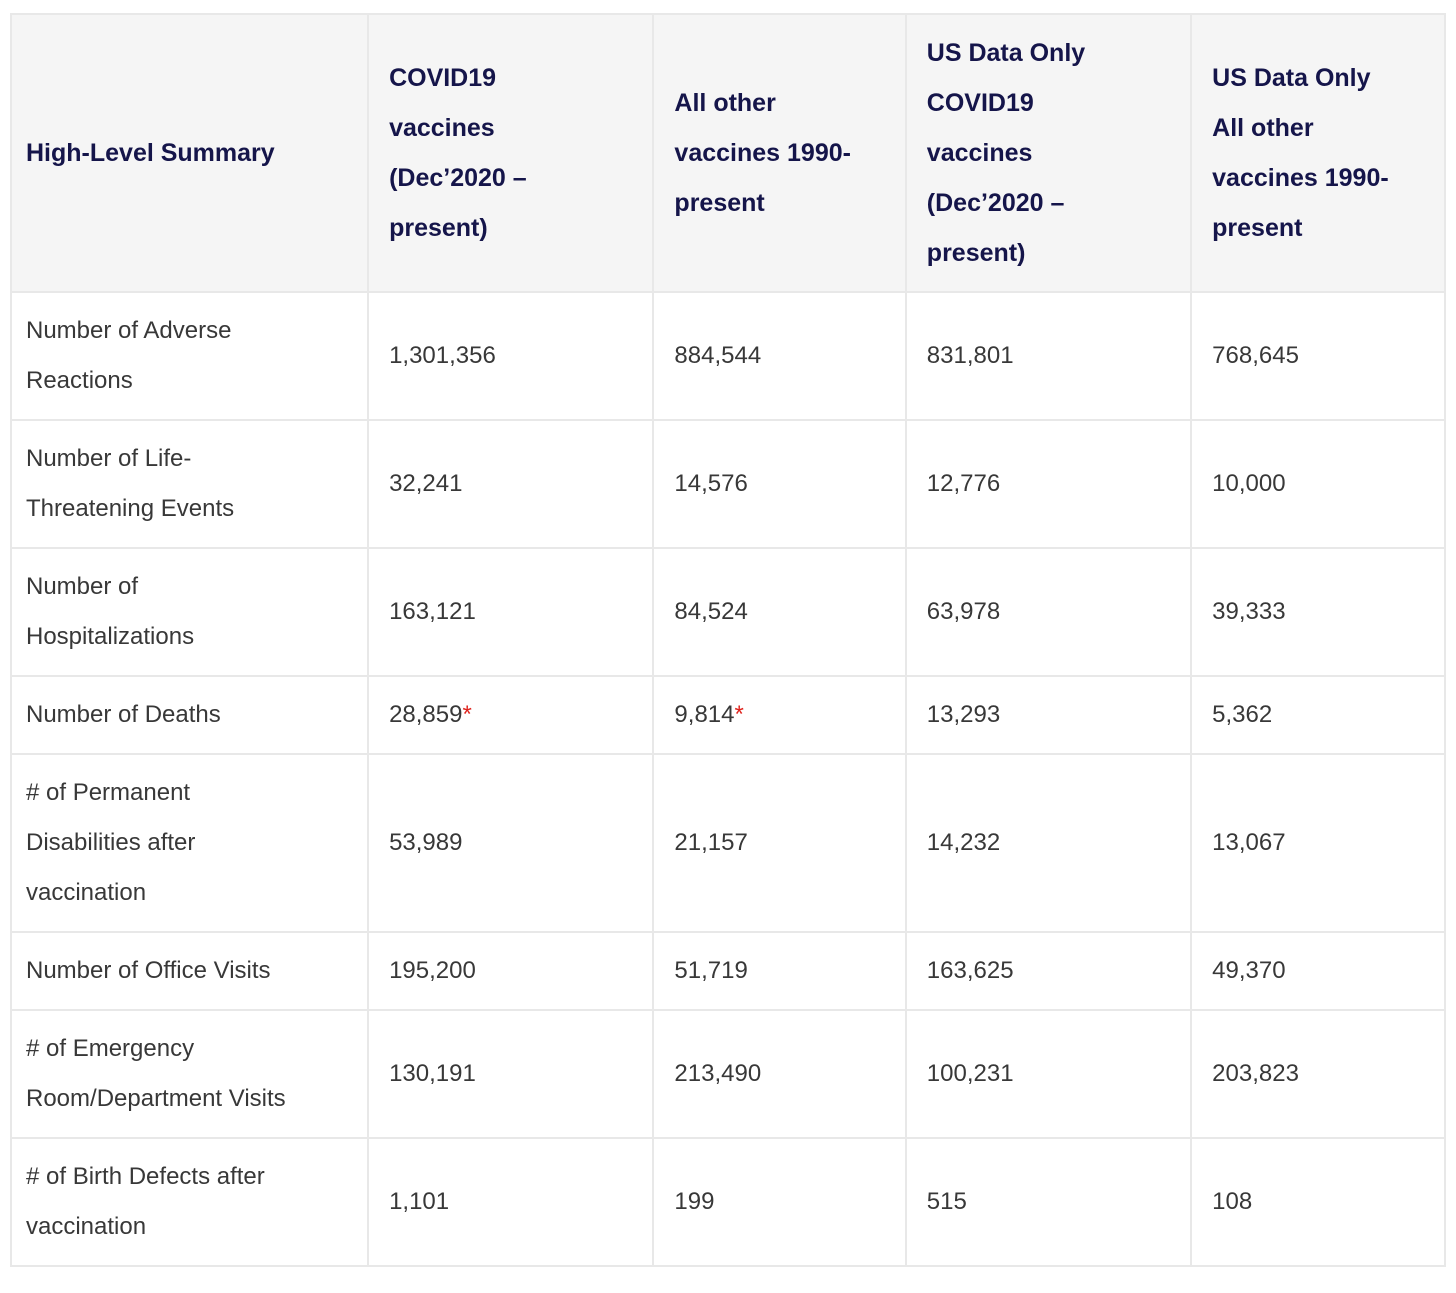  Describe the element at coordinates (711, 970) in the screenshot. I see `value-text: 51,719` at that location.